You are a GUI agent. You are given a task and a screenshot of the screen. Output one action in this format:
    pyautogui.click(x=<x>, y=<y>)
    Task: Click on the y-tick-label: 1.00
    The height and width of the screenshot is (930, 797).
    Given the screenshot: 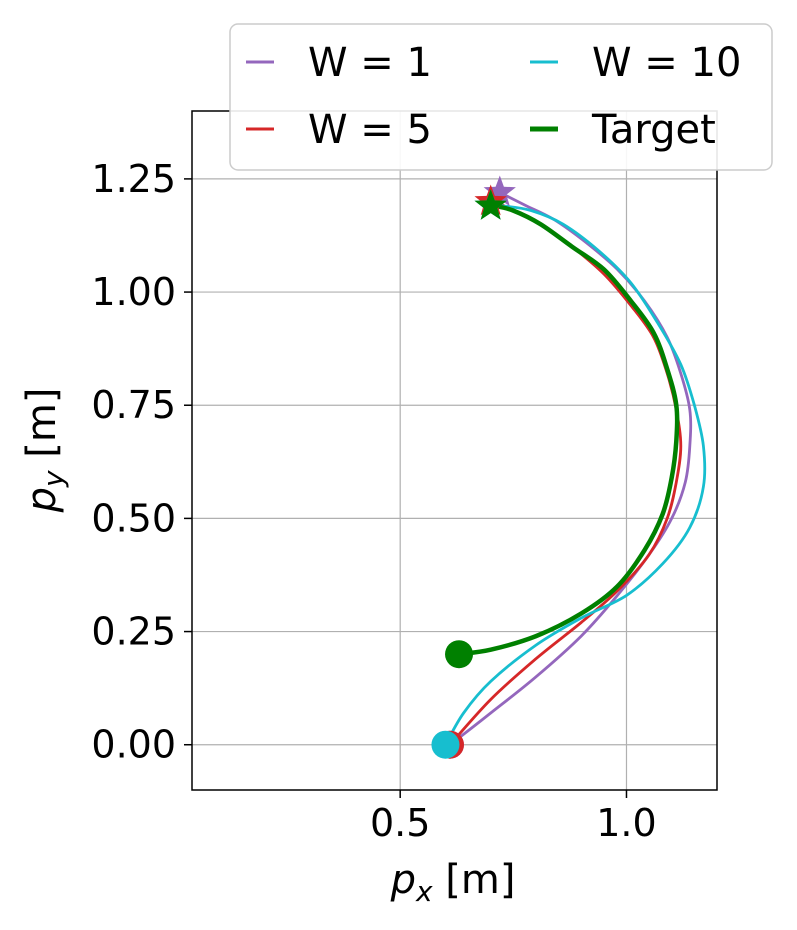 What is the action you would take?
    pyautogui.click(x=133, y=292)
    